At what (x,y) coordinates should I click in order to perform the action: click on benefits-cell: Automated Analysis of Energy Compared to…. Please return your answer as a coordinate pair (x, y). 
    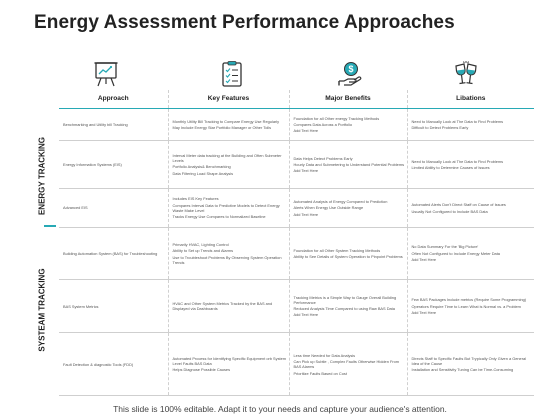
    Looking at the image, I should click on (347, 208).